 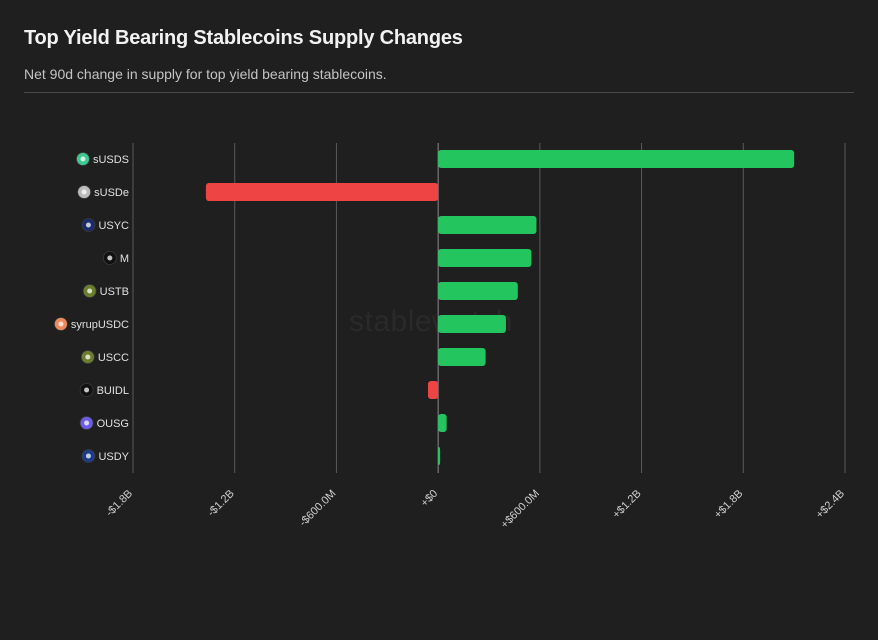 I want to click on m-icon-glyph, so click(x=110, y=258).